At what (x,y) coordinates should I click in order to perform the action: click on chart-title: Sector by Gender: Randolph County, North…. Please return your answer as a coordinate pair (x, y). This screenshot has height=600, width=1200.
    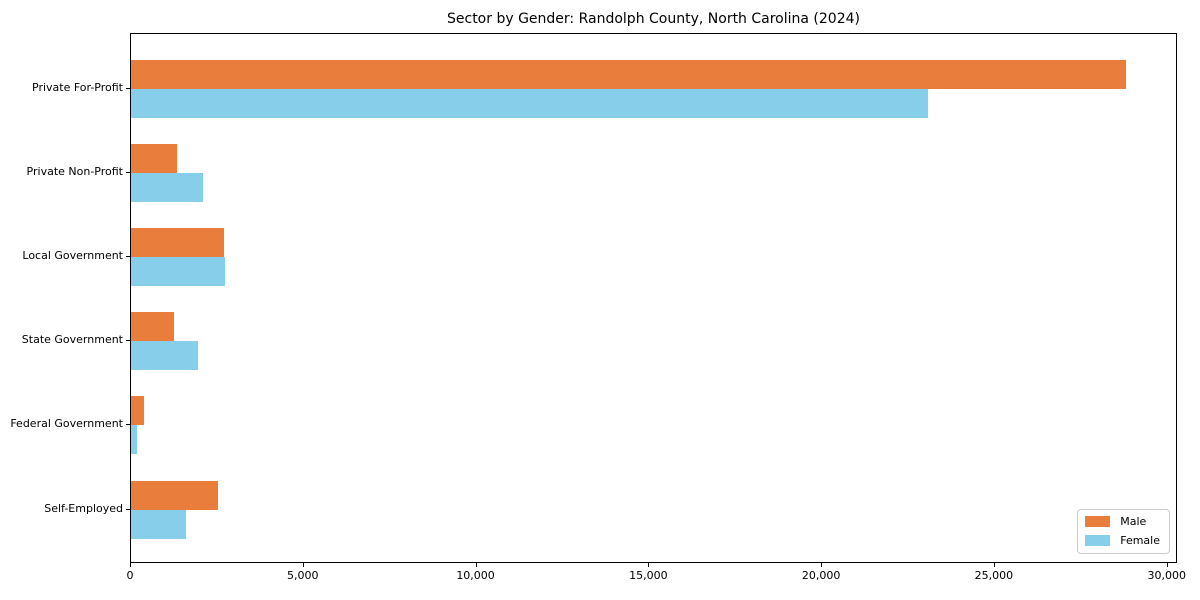
    Looking at the image, I should click on (653, 19).